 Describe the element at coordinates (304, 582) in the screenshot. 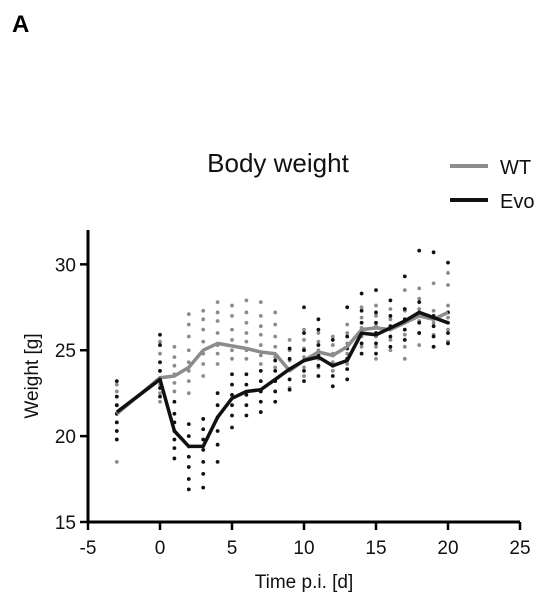

I see `x-axis-label: Time p.i. [d]` at that location.